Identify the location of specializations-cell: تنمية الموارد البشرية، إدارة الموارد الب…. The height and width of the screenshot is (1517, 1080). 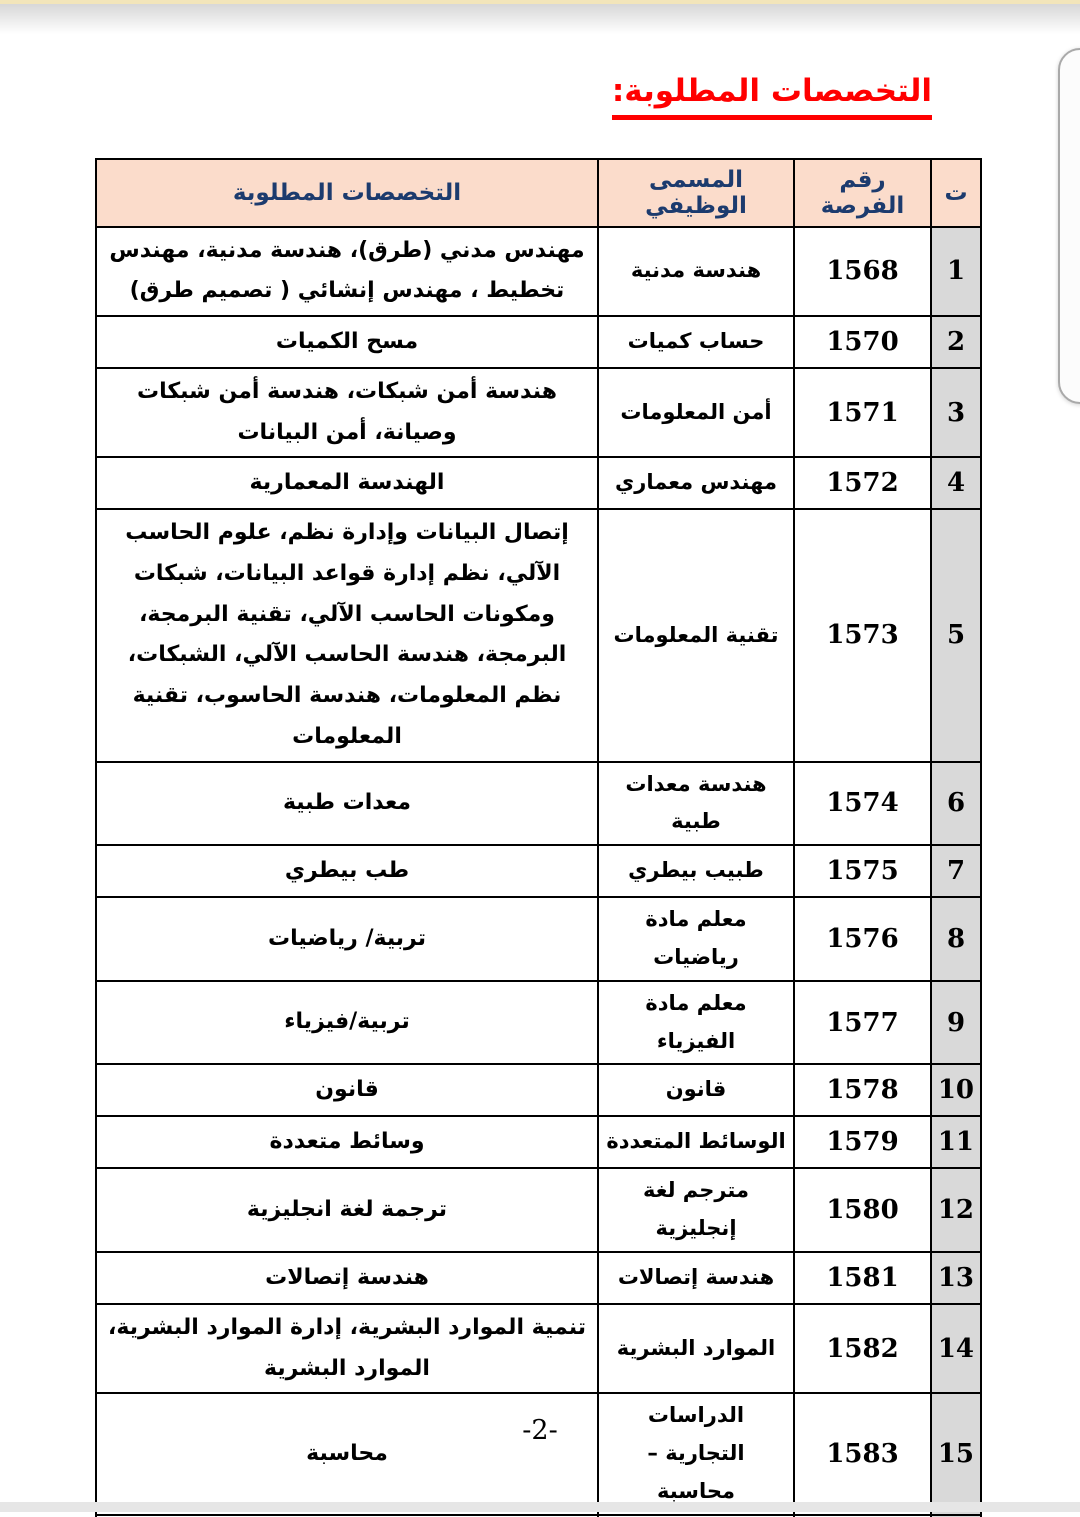
(347, 1348).